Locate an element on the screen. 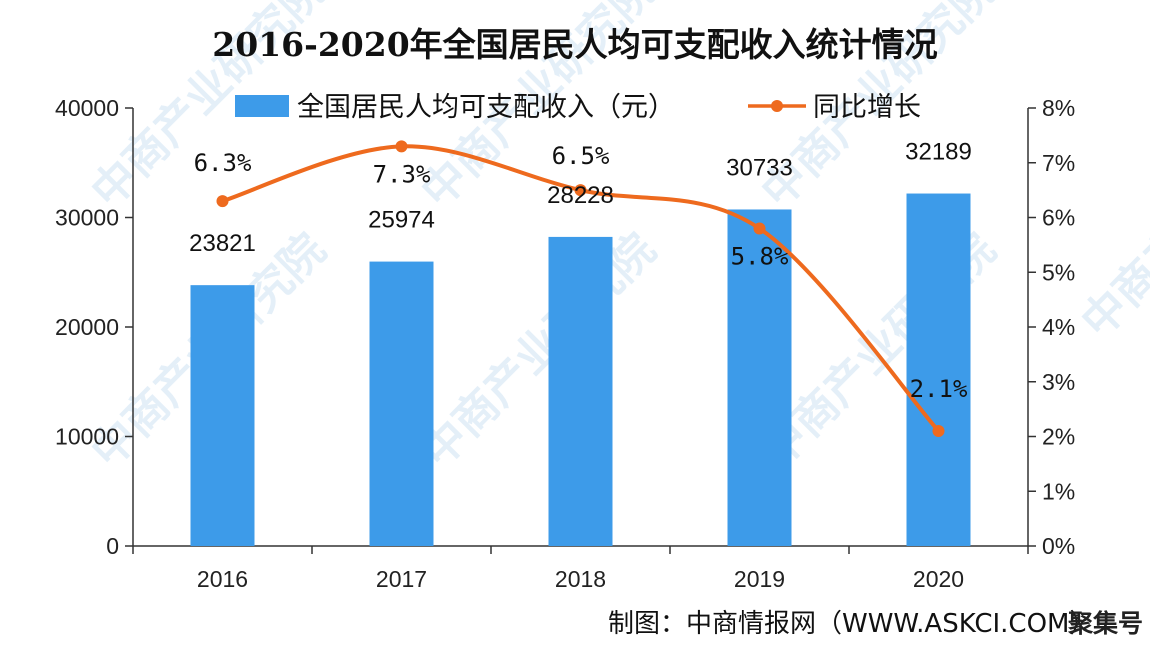 Image resolution: width=1150 pixels, height=652 pixels. corner-mark: 聚集号 is located at coordinates (1105, 623).